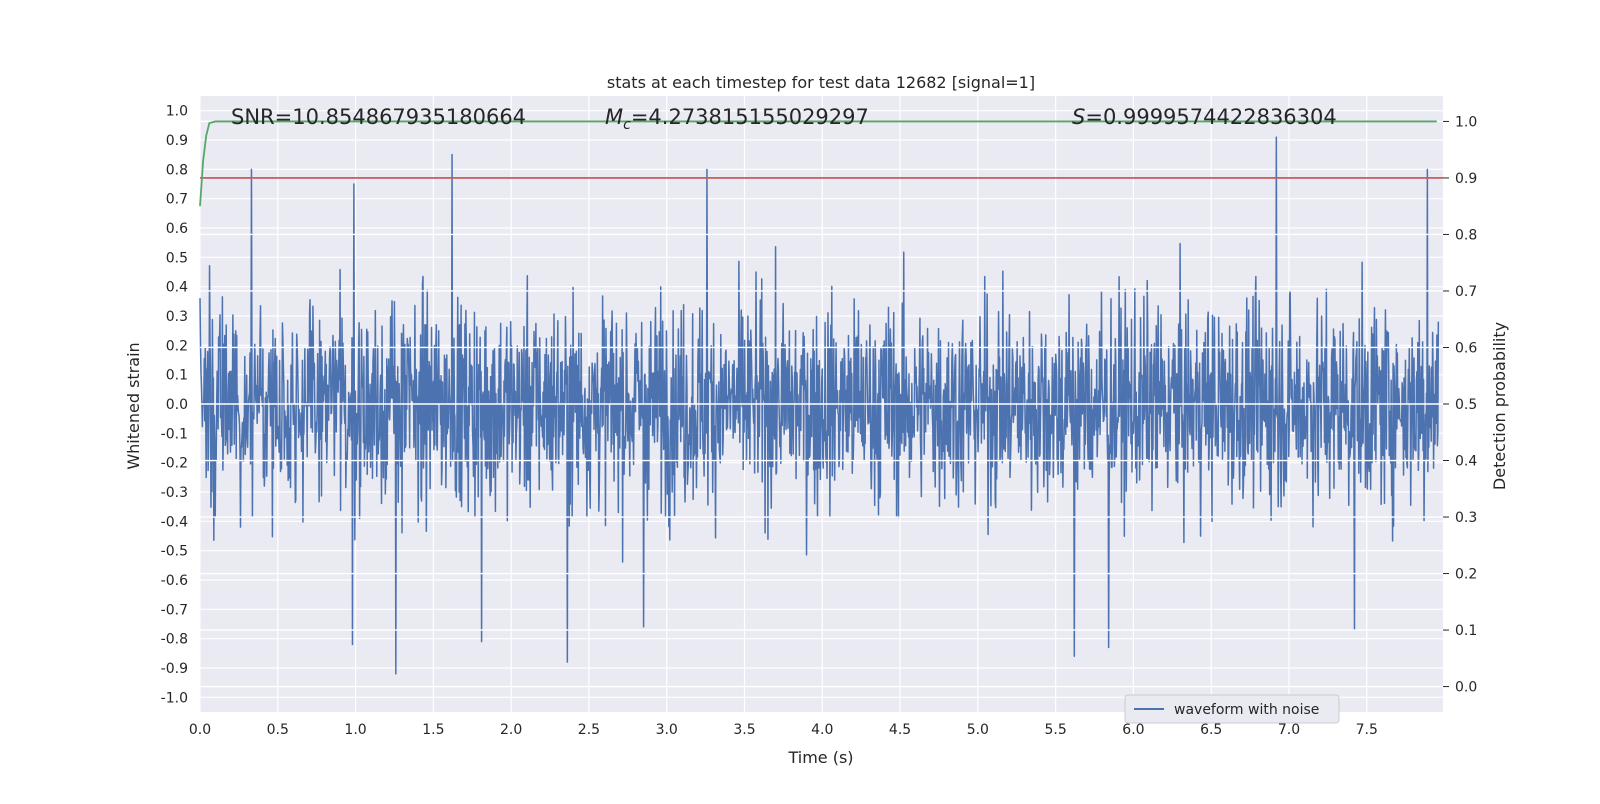  Describe the element at coordinates (589, 730) in the screenshot. I see `x-tick-label: 2.5` at that location.